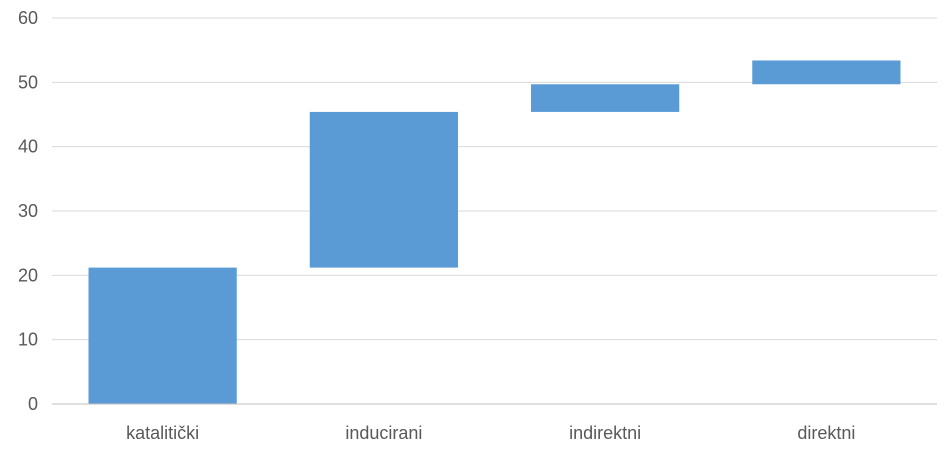 Image resolution: width=950 pixels, height=455 pixels. Describe the element at coordinates (28, 82) in the screenshot. I see `y-tick-label-50: 50` at that location.